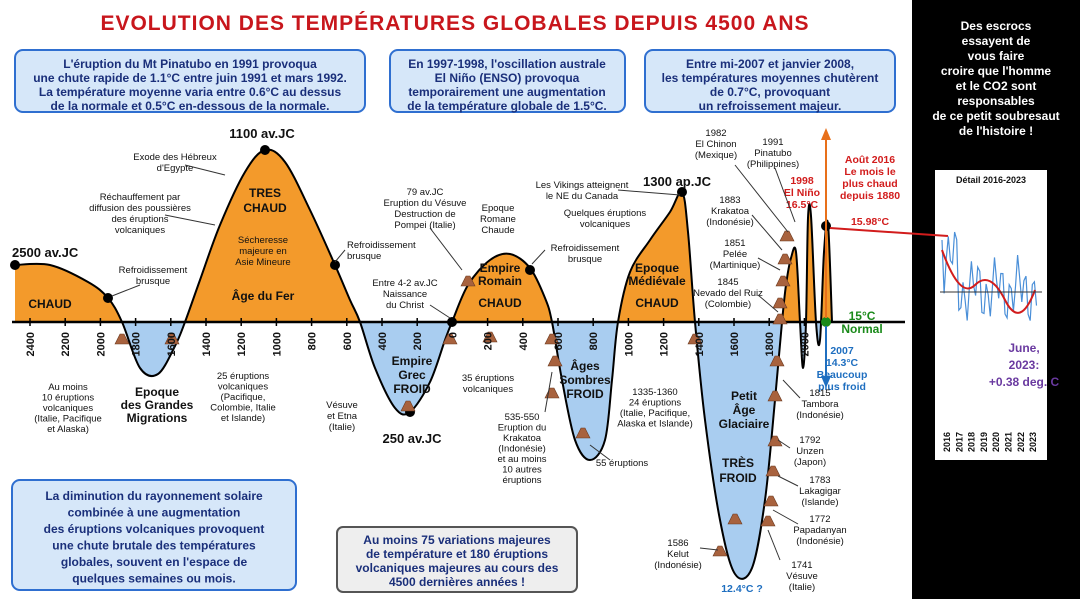 The width and height of the screenshot is (1080, 604). I want to click on annotation: TRÈS, so click(738, 462).